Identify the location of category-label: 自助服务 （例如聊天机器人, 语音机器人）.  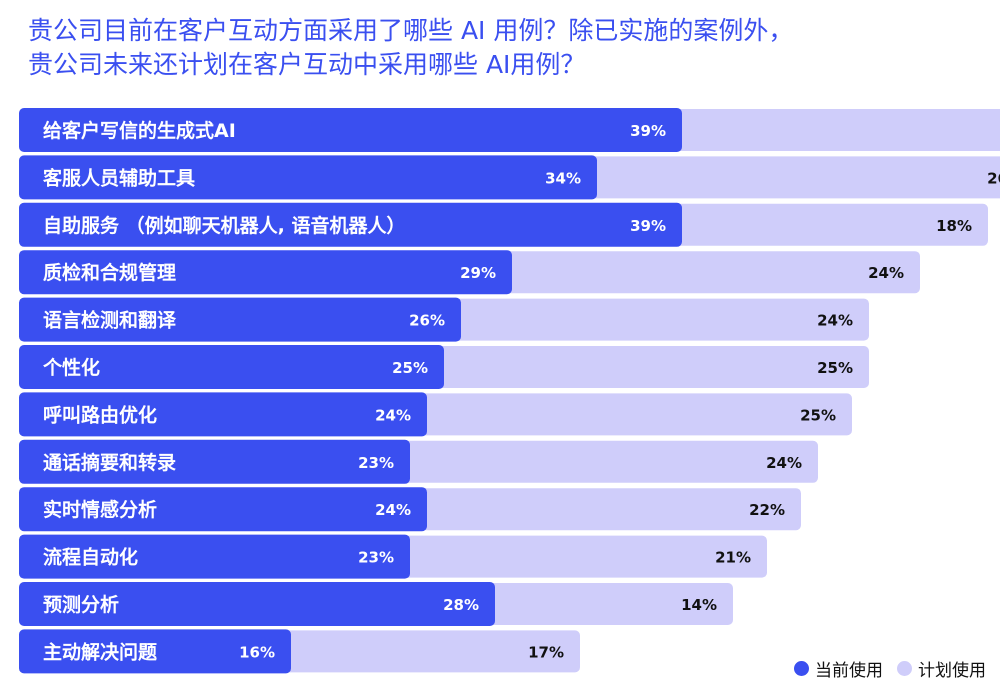
(224, 225).